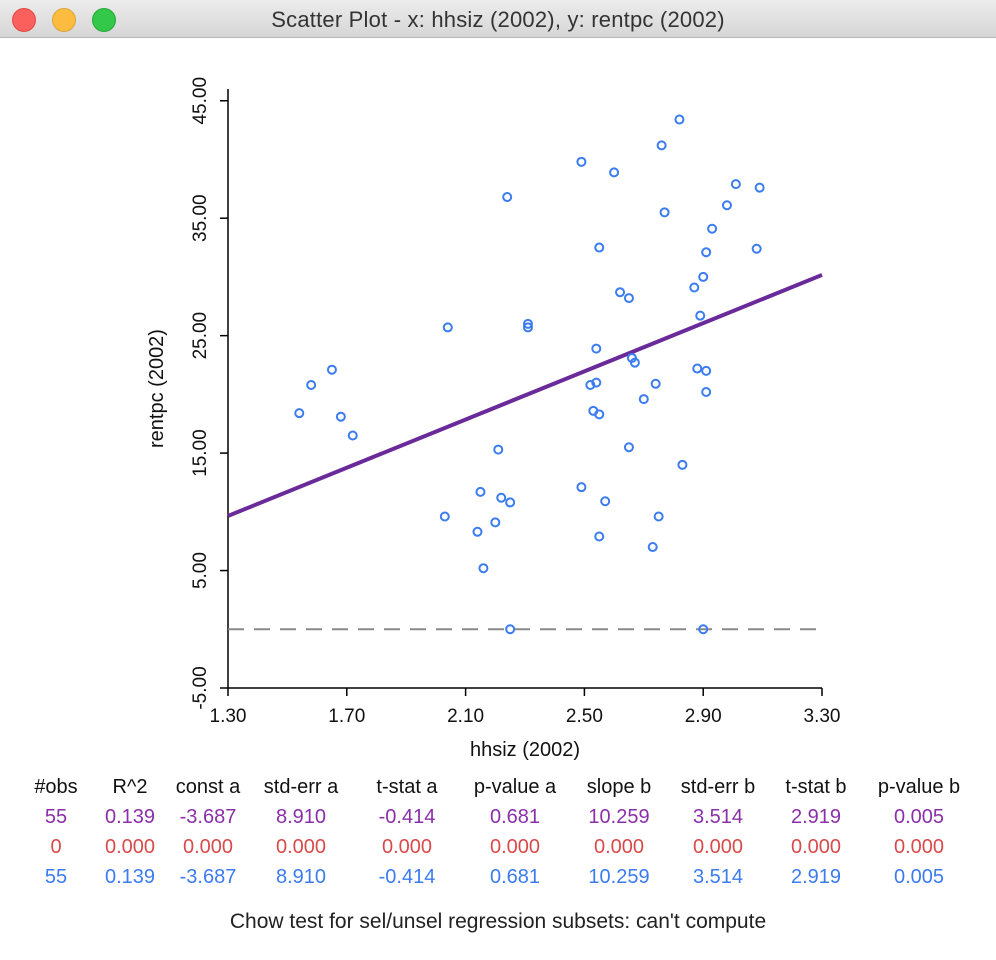 This screenshot has width=996, height=960. Describe the element at coordinates (407, 786) in the screenshot. I see `stats-header-cell: t-stat a` at that location.